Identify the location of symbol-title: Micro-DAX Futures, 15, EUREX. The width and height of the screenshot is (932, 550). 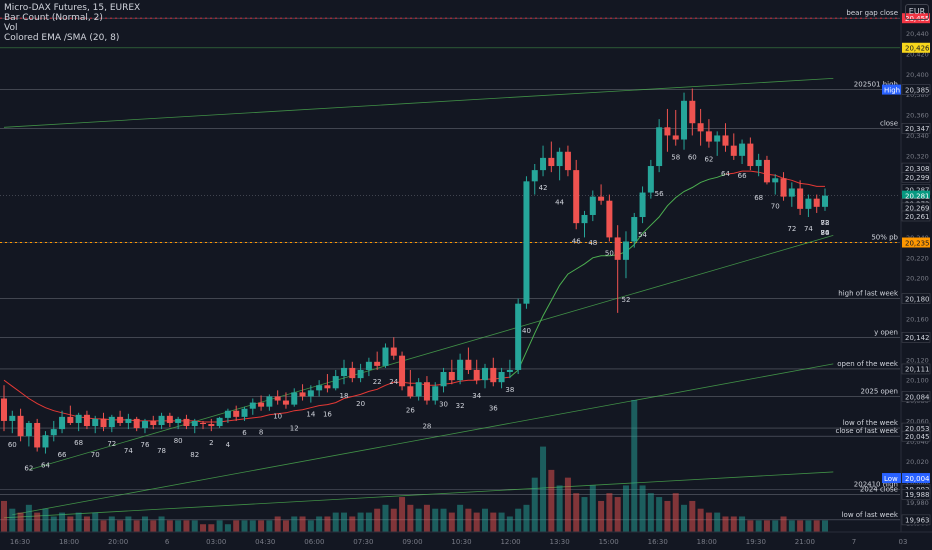
(72, 8).